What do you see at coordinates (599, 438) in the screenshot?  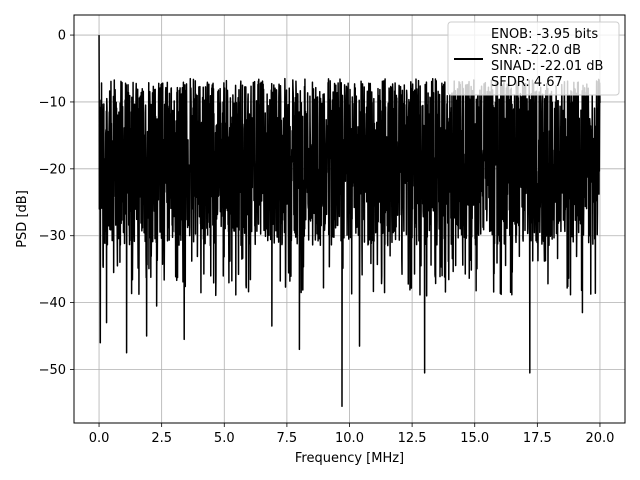 I see `x-tick-label: 20.0` at bounding box center [599, 438].